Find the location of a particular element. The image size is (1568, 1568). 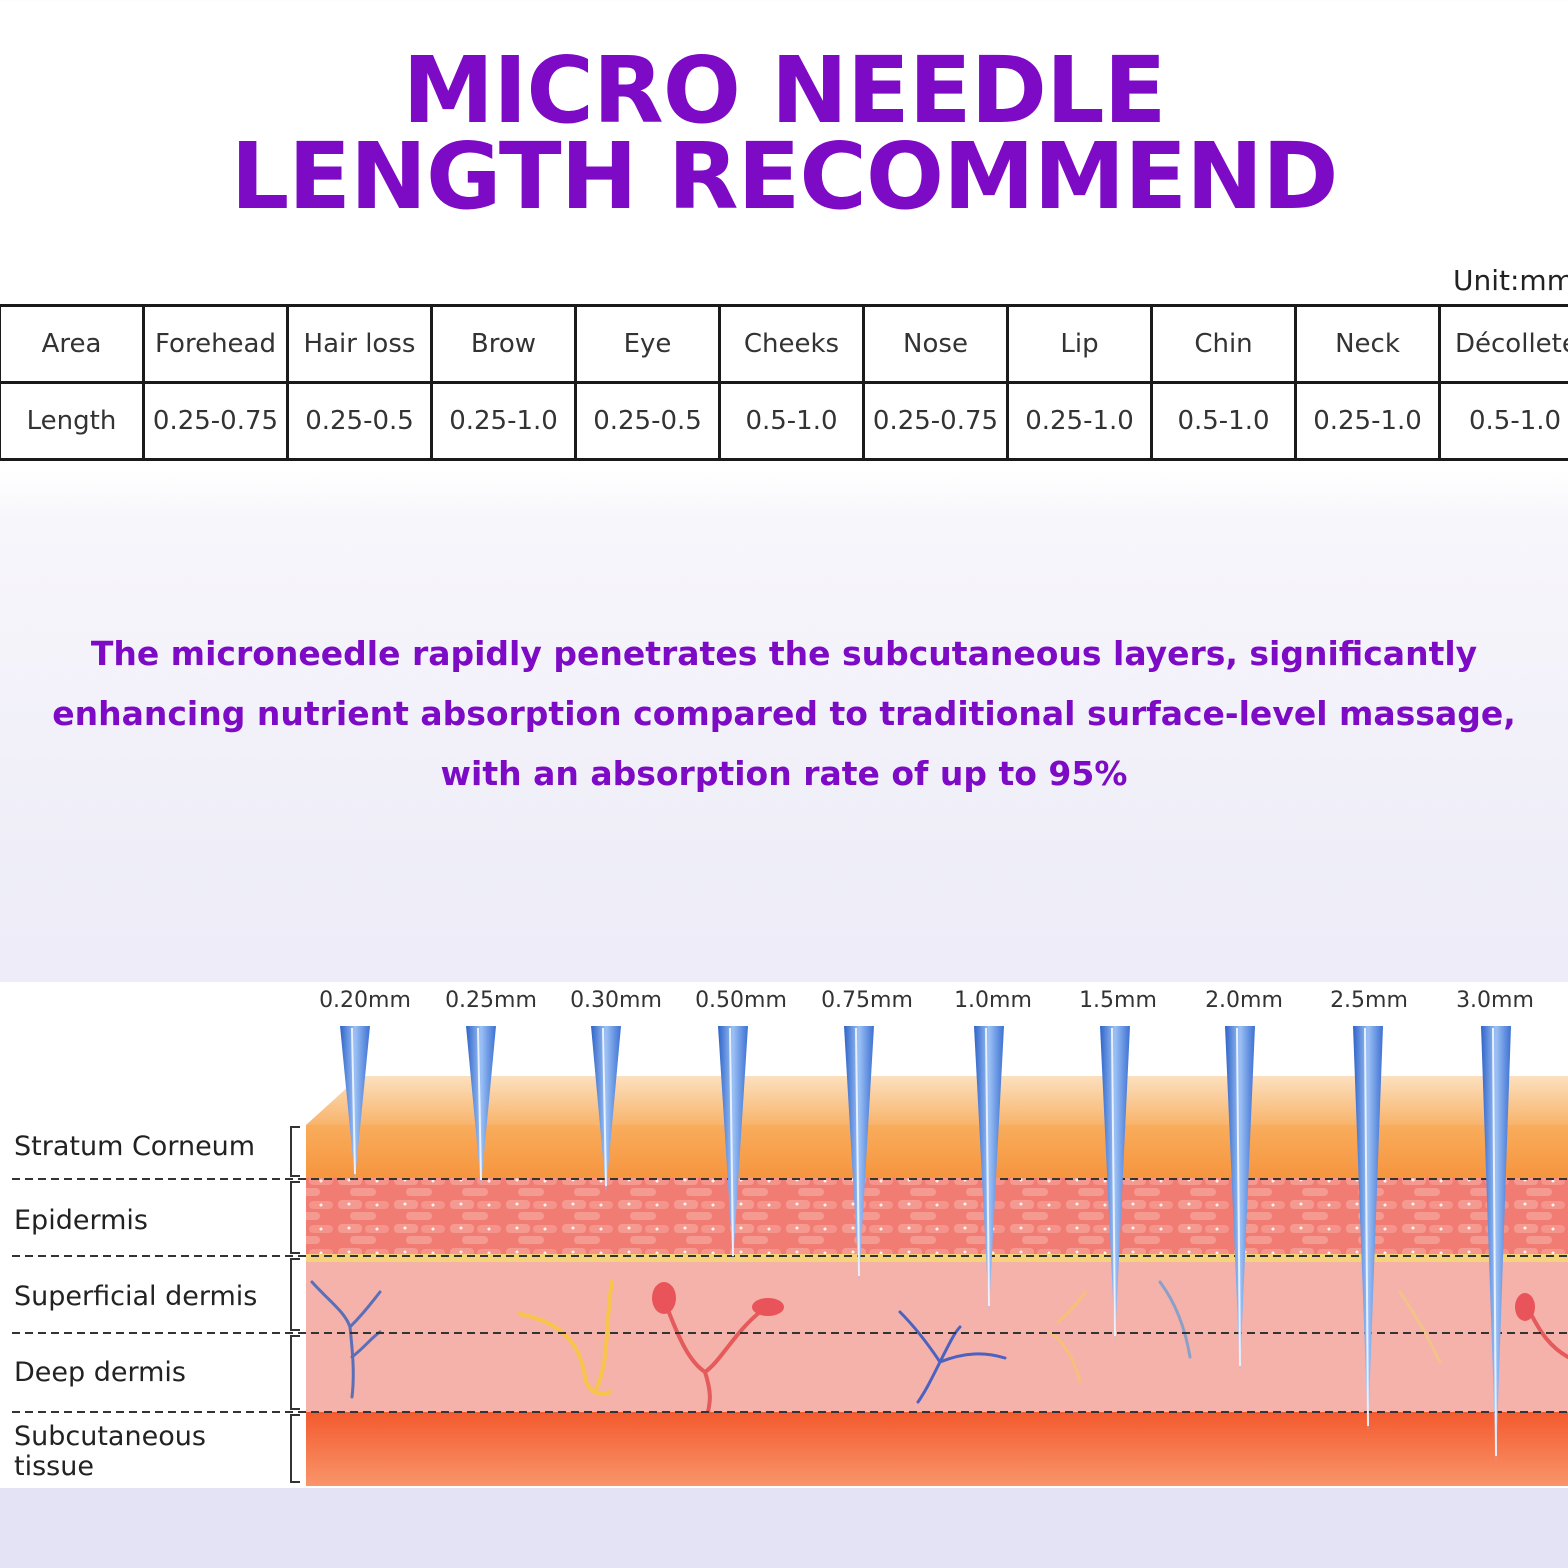

needle-length-label: 0.75mm is located at coordinates (867, 1000).